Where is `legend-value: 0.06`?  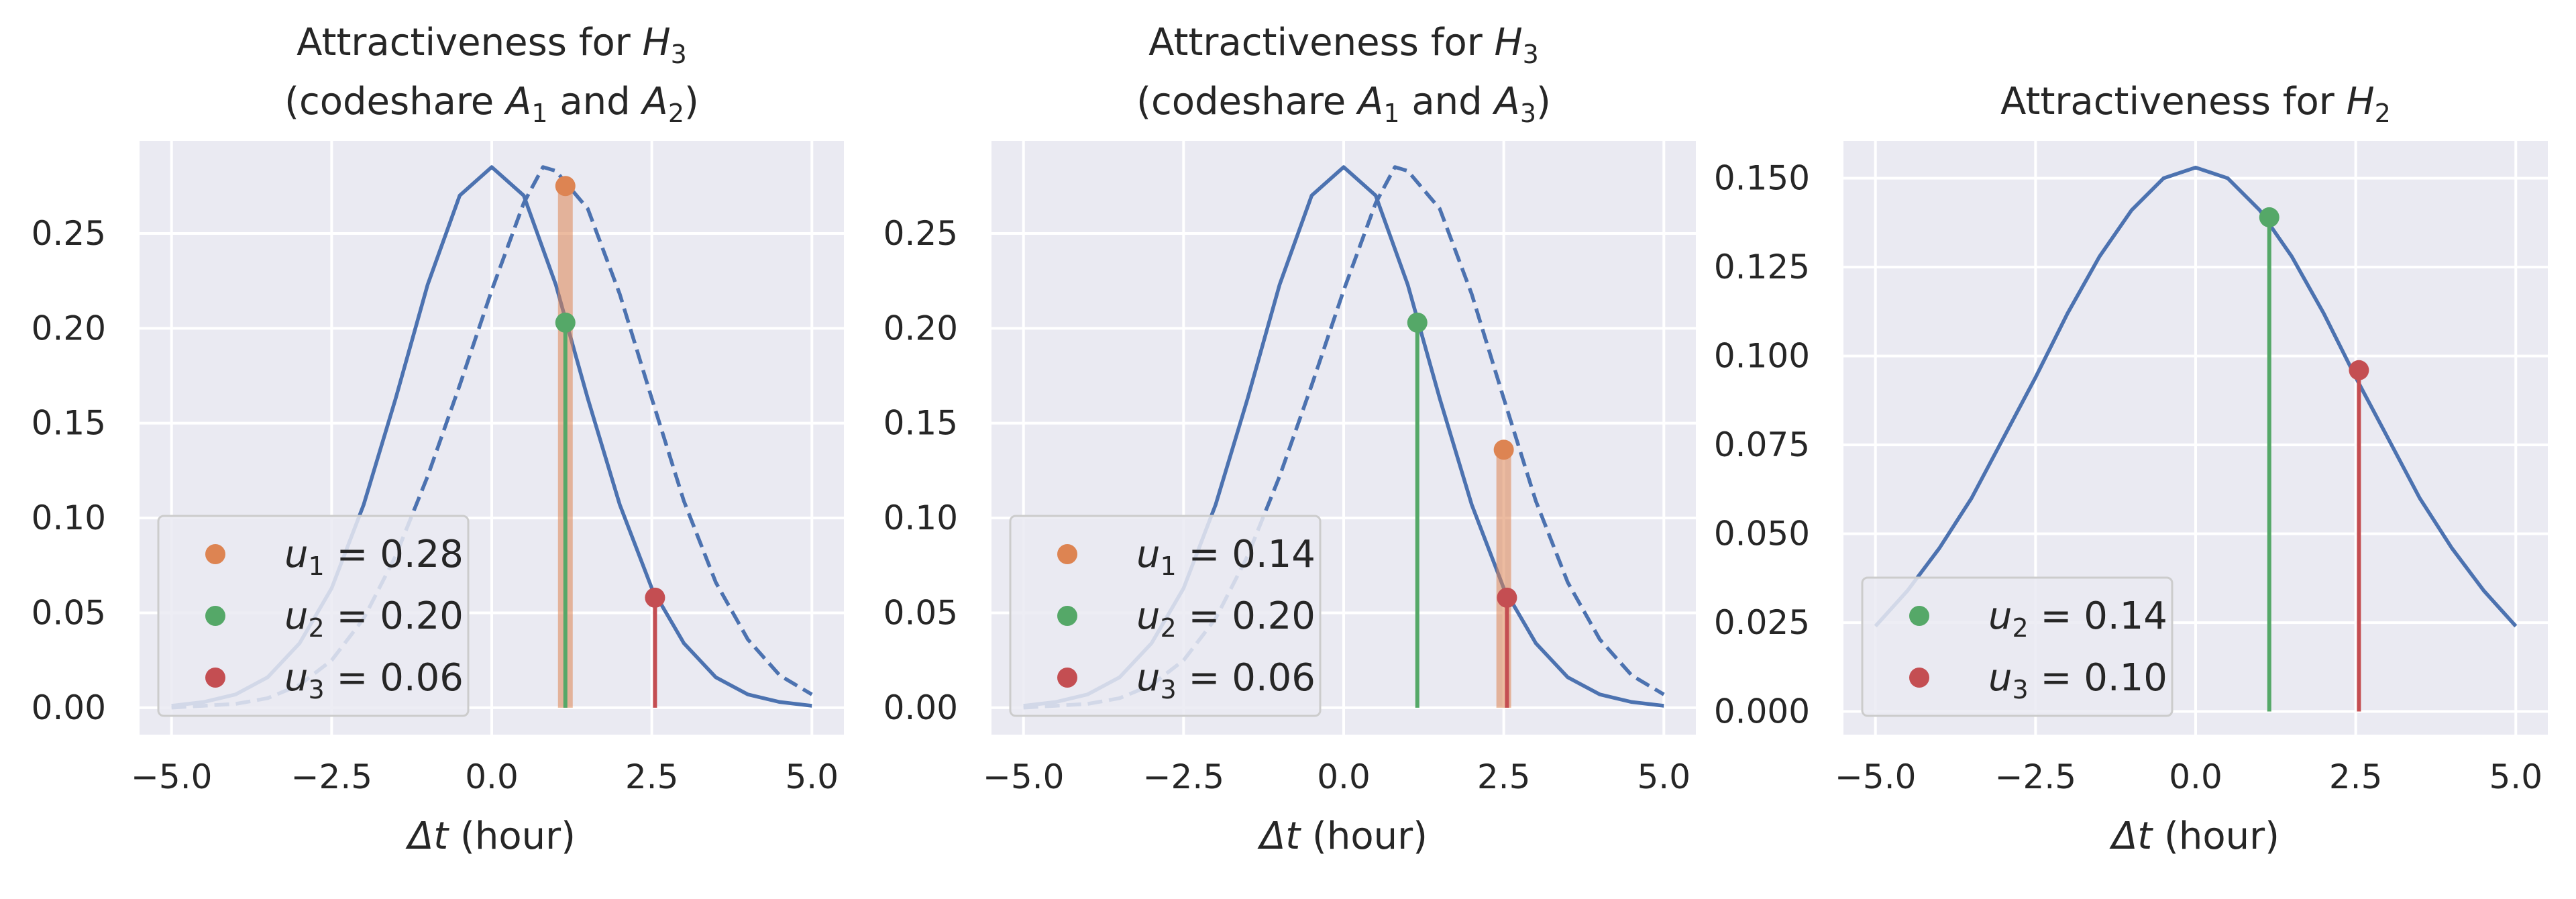
legend-value: 0.06 is located at coordinates (422, 678).